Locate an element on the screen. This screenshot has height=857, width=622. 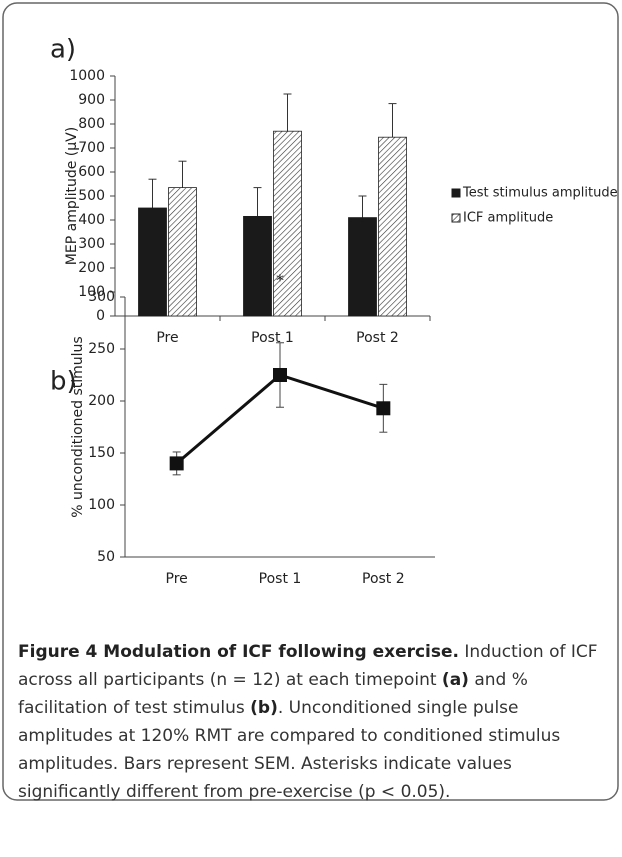
y-tick-label: 600 is located at coordinates (91, 172).